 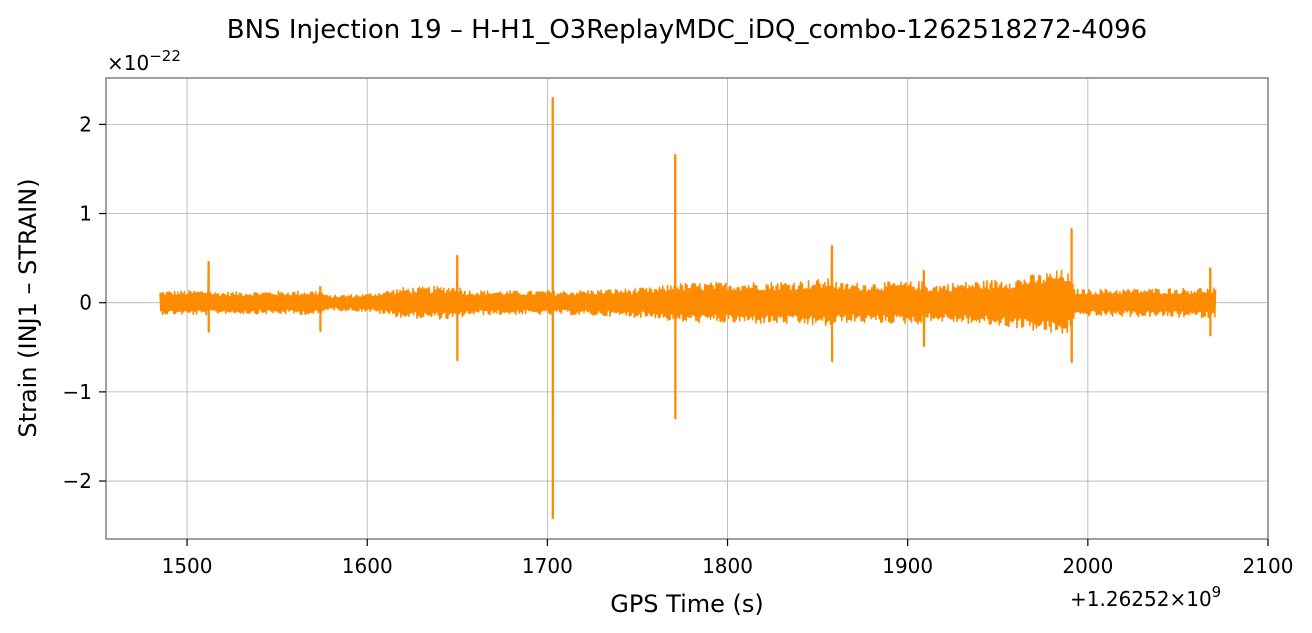 I want to click on y-scale-exponent: −22, so click(x=165, y=56).